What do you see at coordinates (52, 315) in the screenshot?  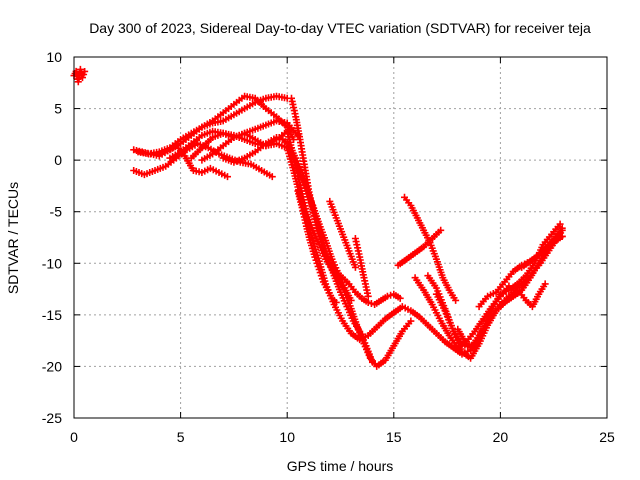 I see `y-tick-label: -15` at bounding box center [52, 315].